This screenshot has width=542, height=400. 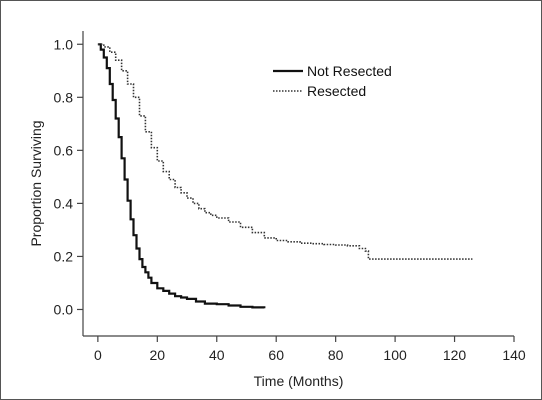 What do you see at coordinates (299, 381) in the screenshot?
I see `x-axis-title: Time (Months)` at bounding box center [299, 381].